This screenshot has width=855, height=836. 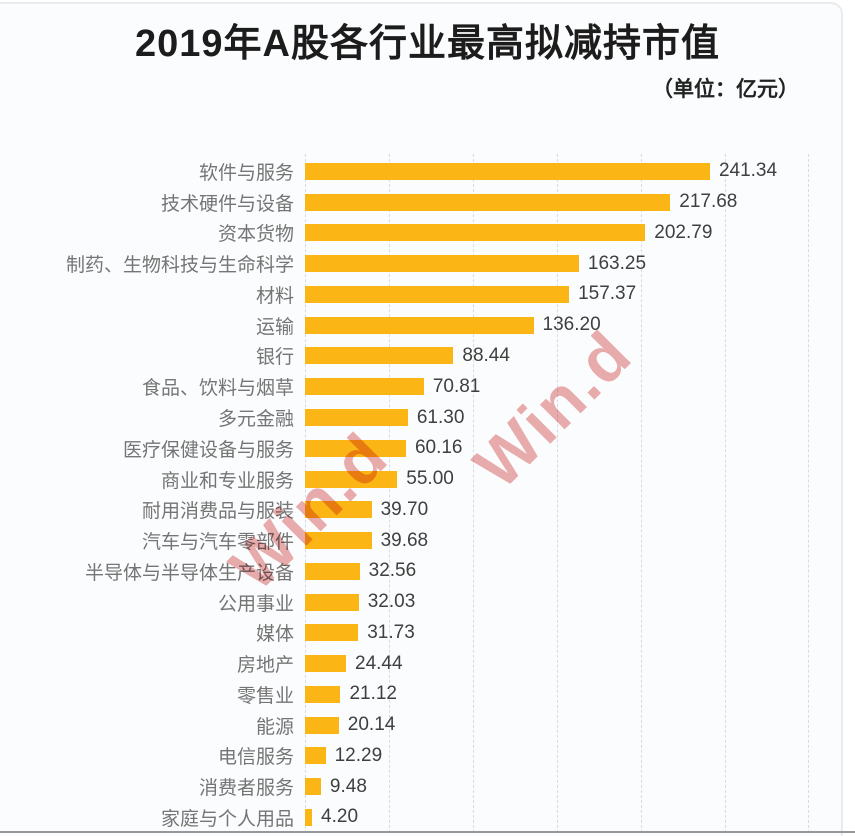 I want to click on bar-value-label: 60.16, so click(x=438, y=448).